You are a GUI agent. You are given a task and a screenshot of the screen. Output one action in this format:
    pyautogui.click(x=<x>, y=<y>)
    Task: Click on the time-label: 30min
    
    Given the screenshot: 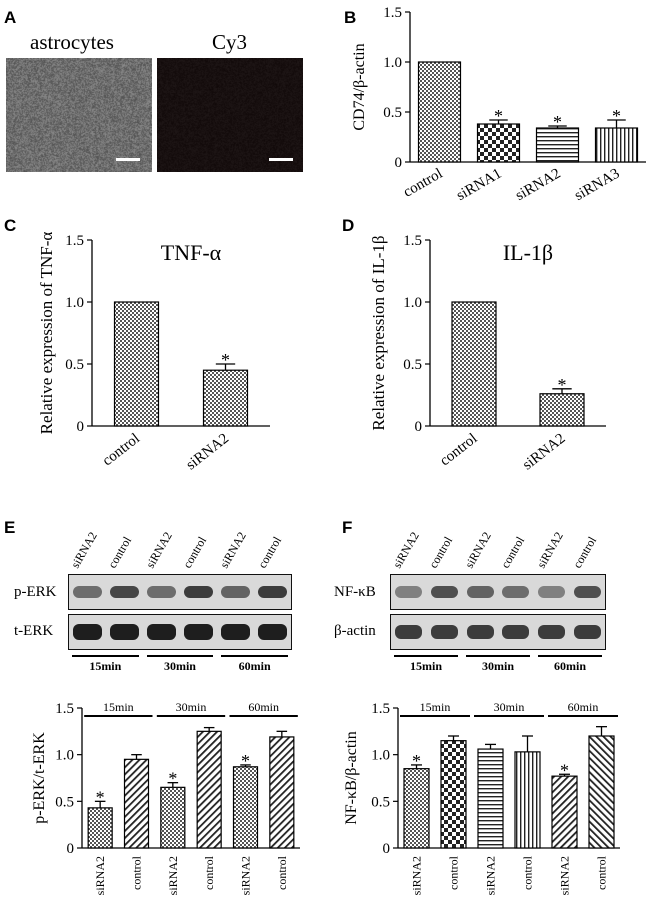 What is the action you would take?
    pyautogui.click(x=179, y=666)
    